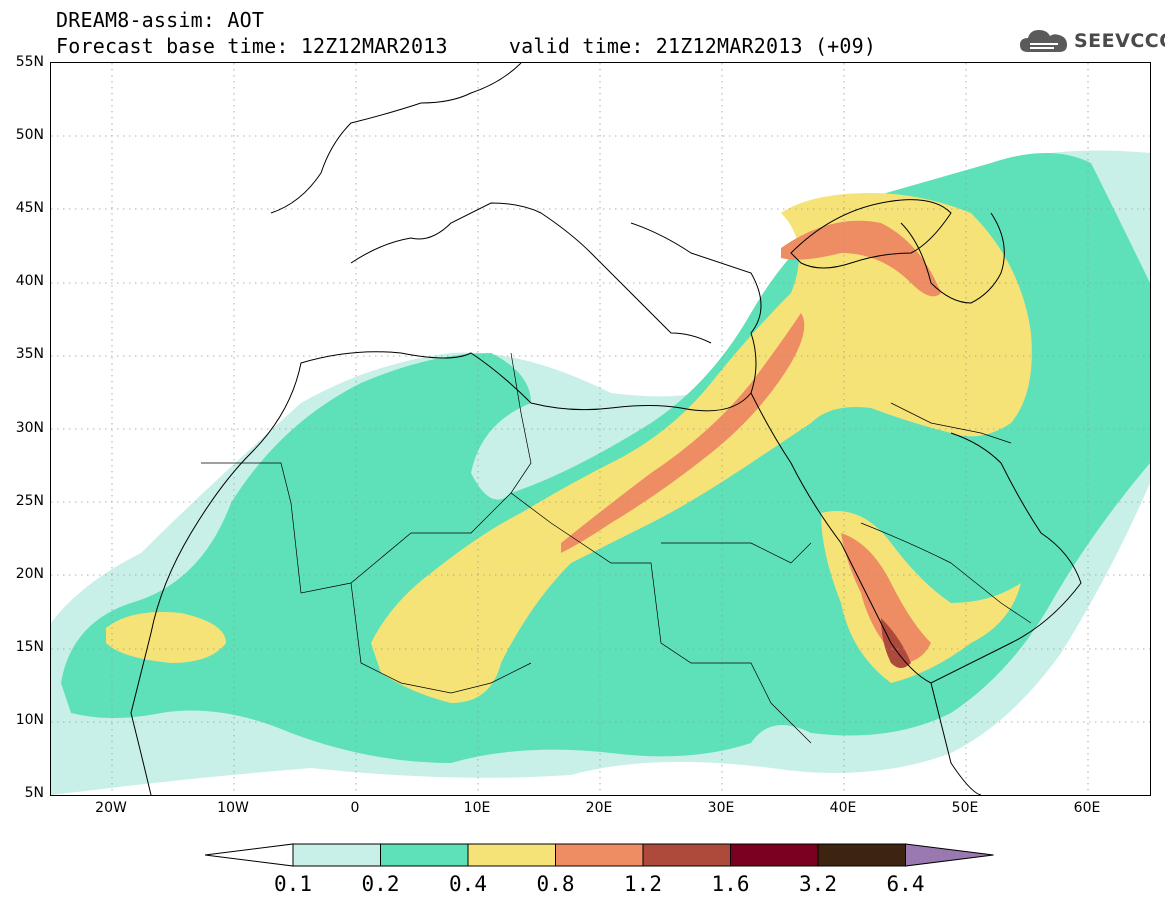  Describe the element at coordinates (29, 428) in the screenshot. I see `lat-label-30n: 30N` at that location.